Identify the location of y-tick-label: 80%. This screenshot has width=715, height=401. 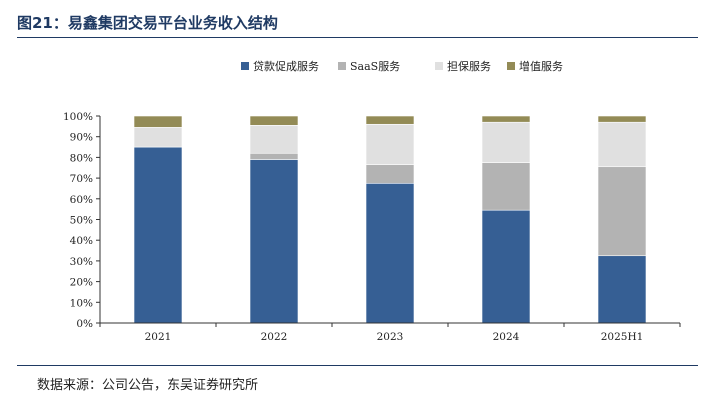
(81, 158).